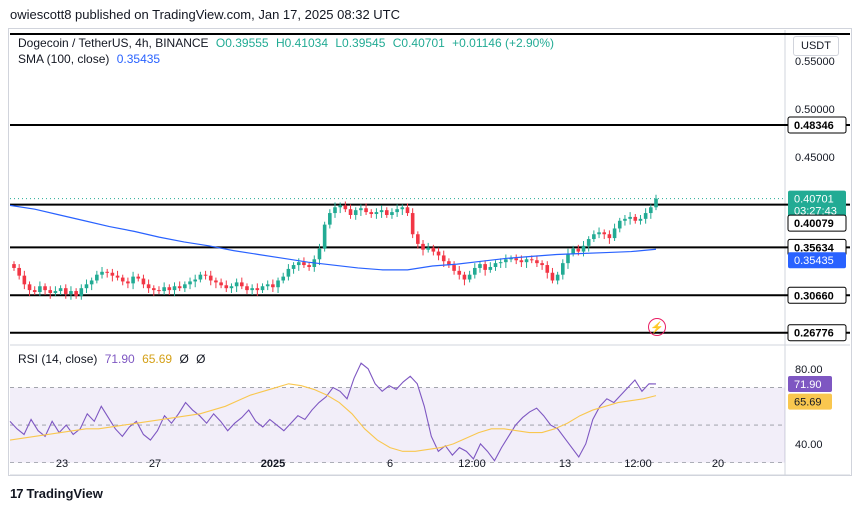 This screenshot has height=510, width=860. Describe the element at coordinates (638, 464) in the screenshot. I see `x-tick-label: 12:00` at that location.